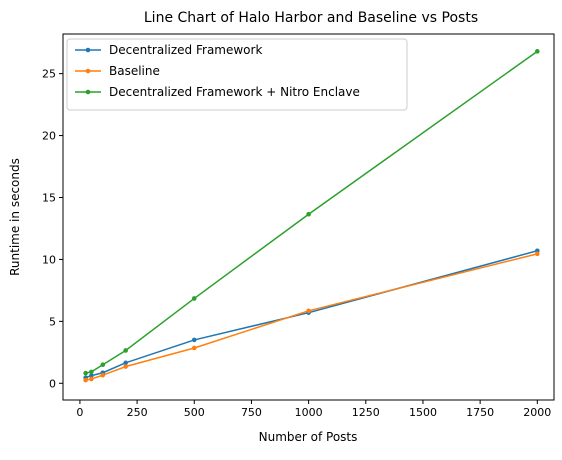  Describe the element at coordinates (137, 412) in the screenshot. I see `x-tick-label: 250` at that location.